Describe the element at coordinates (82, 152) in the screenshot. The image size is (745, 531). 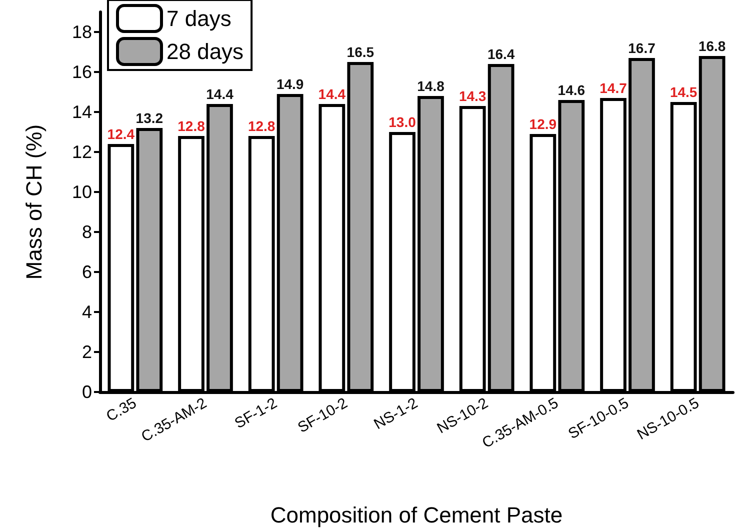
I see `y-tick-label: 12` at that location.